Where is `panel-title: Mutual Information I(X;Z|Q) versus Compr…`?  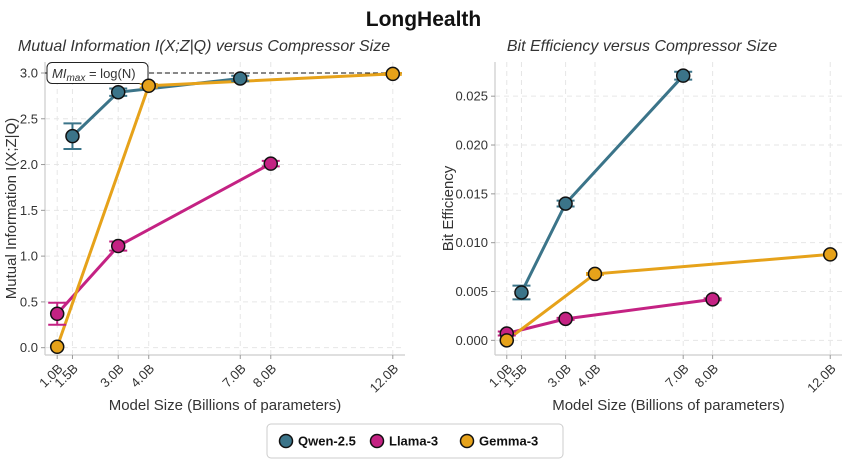
panel-title: Mutual Information I(X;Z|Q) versus Compr… is located at coordinates (204, 46).